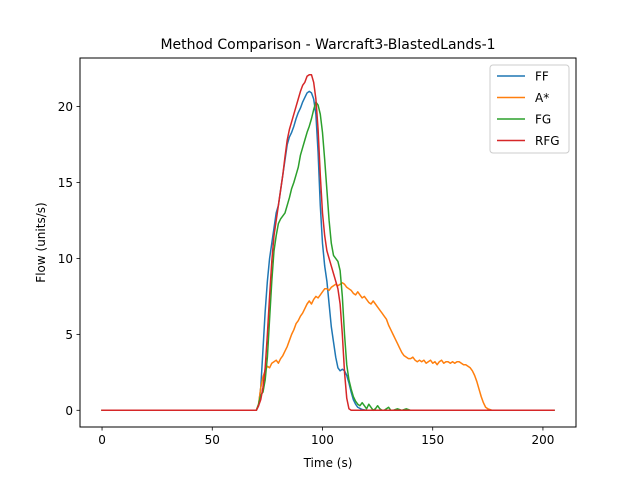 The width and height of the screenshot is (640, 480). Describe the element at coordinates (65, 259) in the screenshot. I see `y-tick-label: 10` at that location.